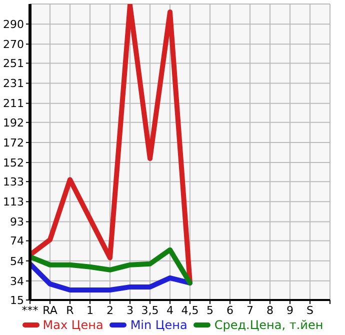  I want to click on y-tick-label: 15, so click(17, 300).